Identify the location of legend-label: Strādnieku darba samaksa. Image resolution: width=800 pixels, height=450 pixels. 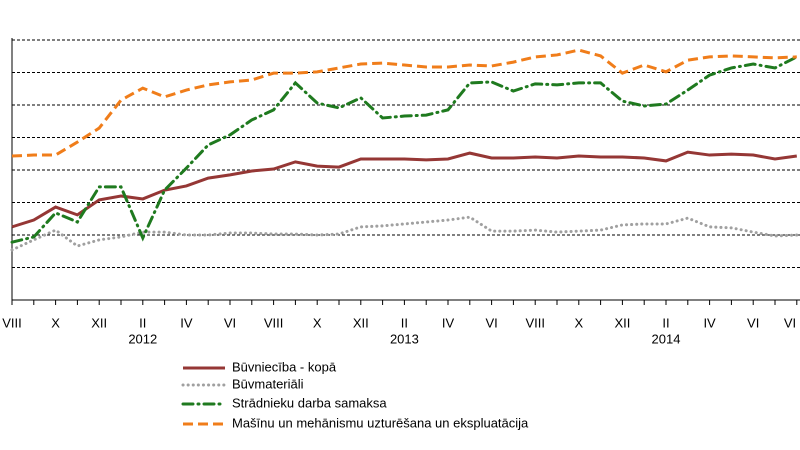
(309, 402).